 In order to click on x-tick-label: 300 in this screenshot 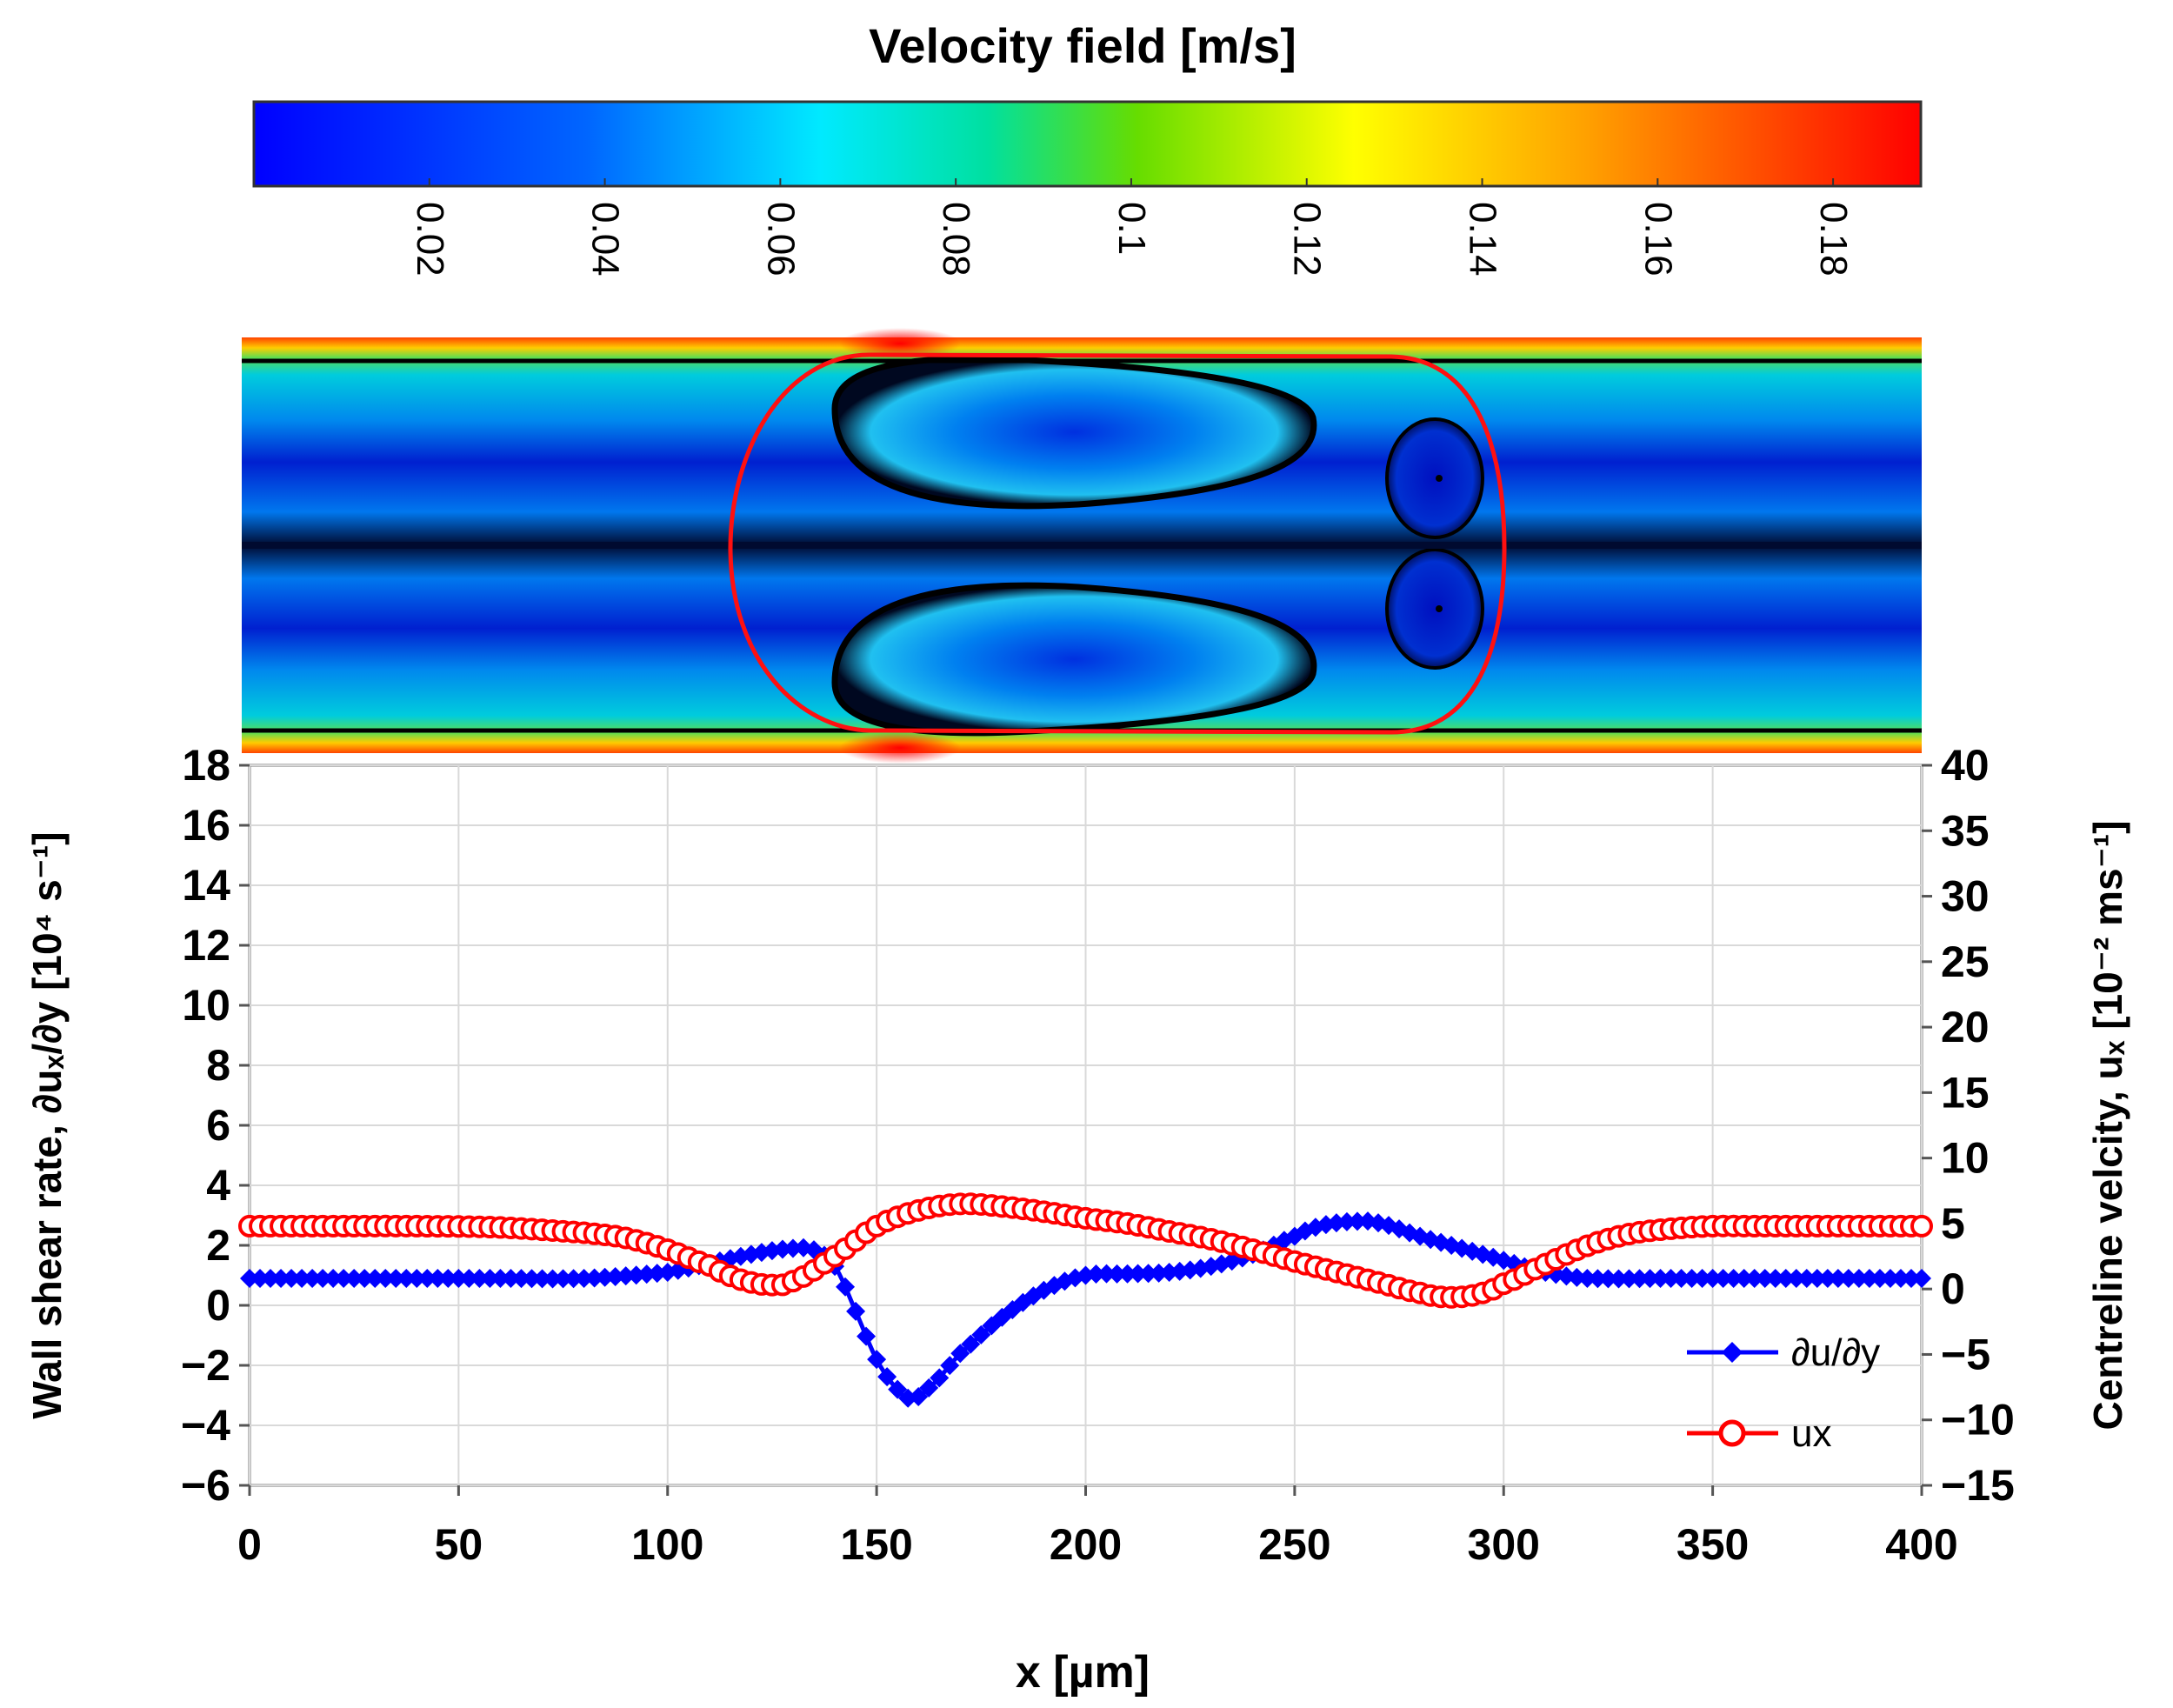, I will do `click(1504, 1544)`.